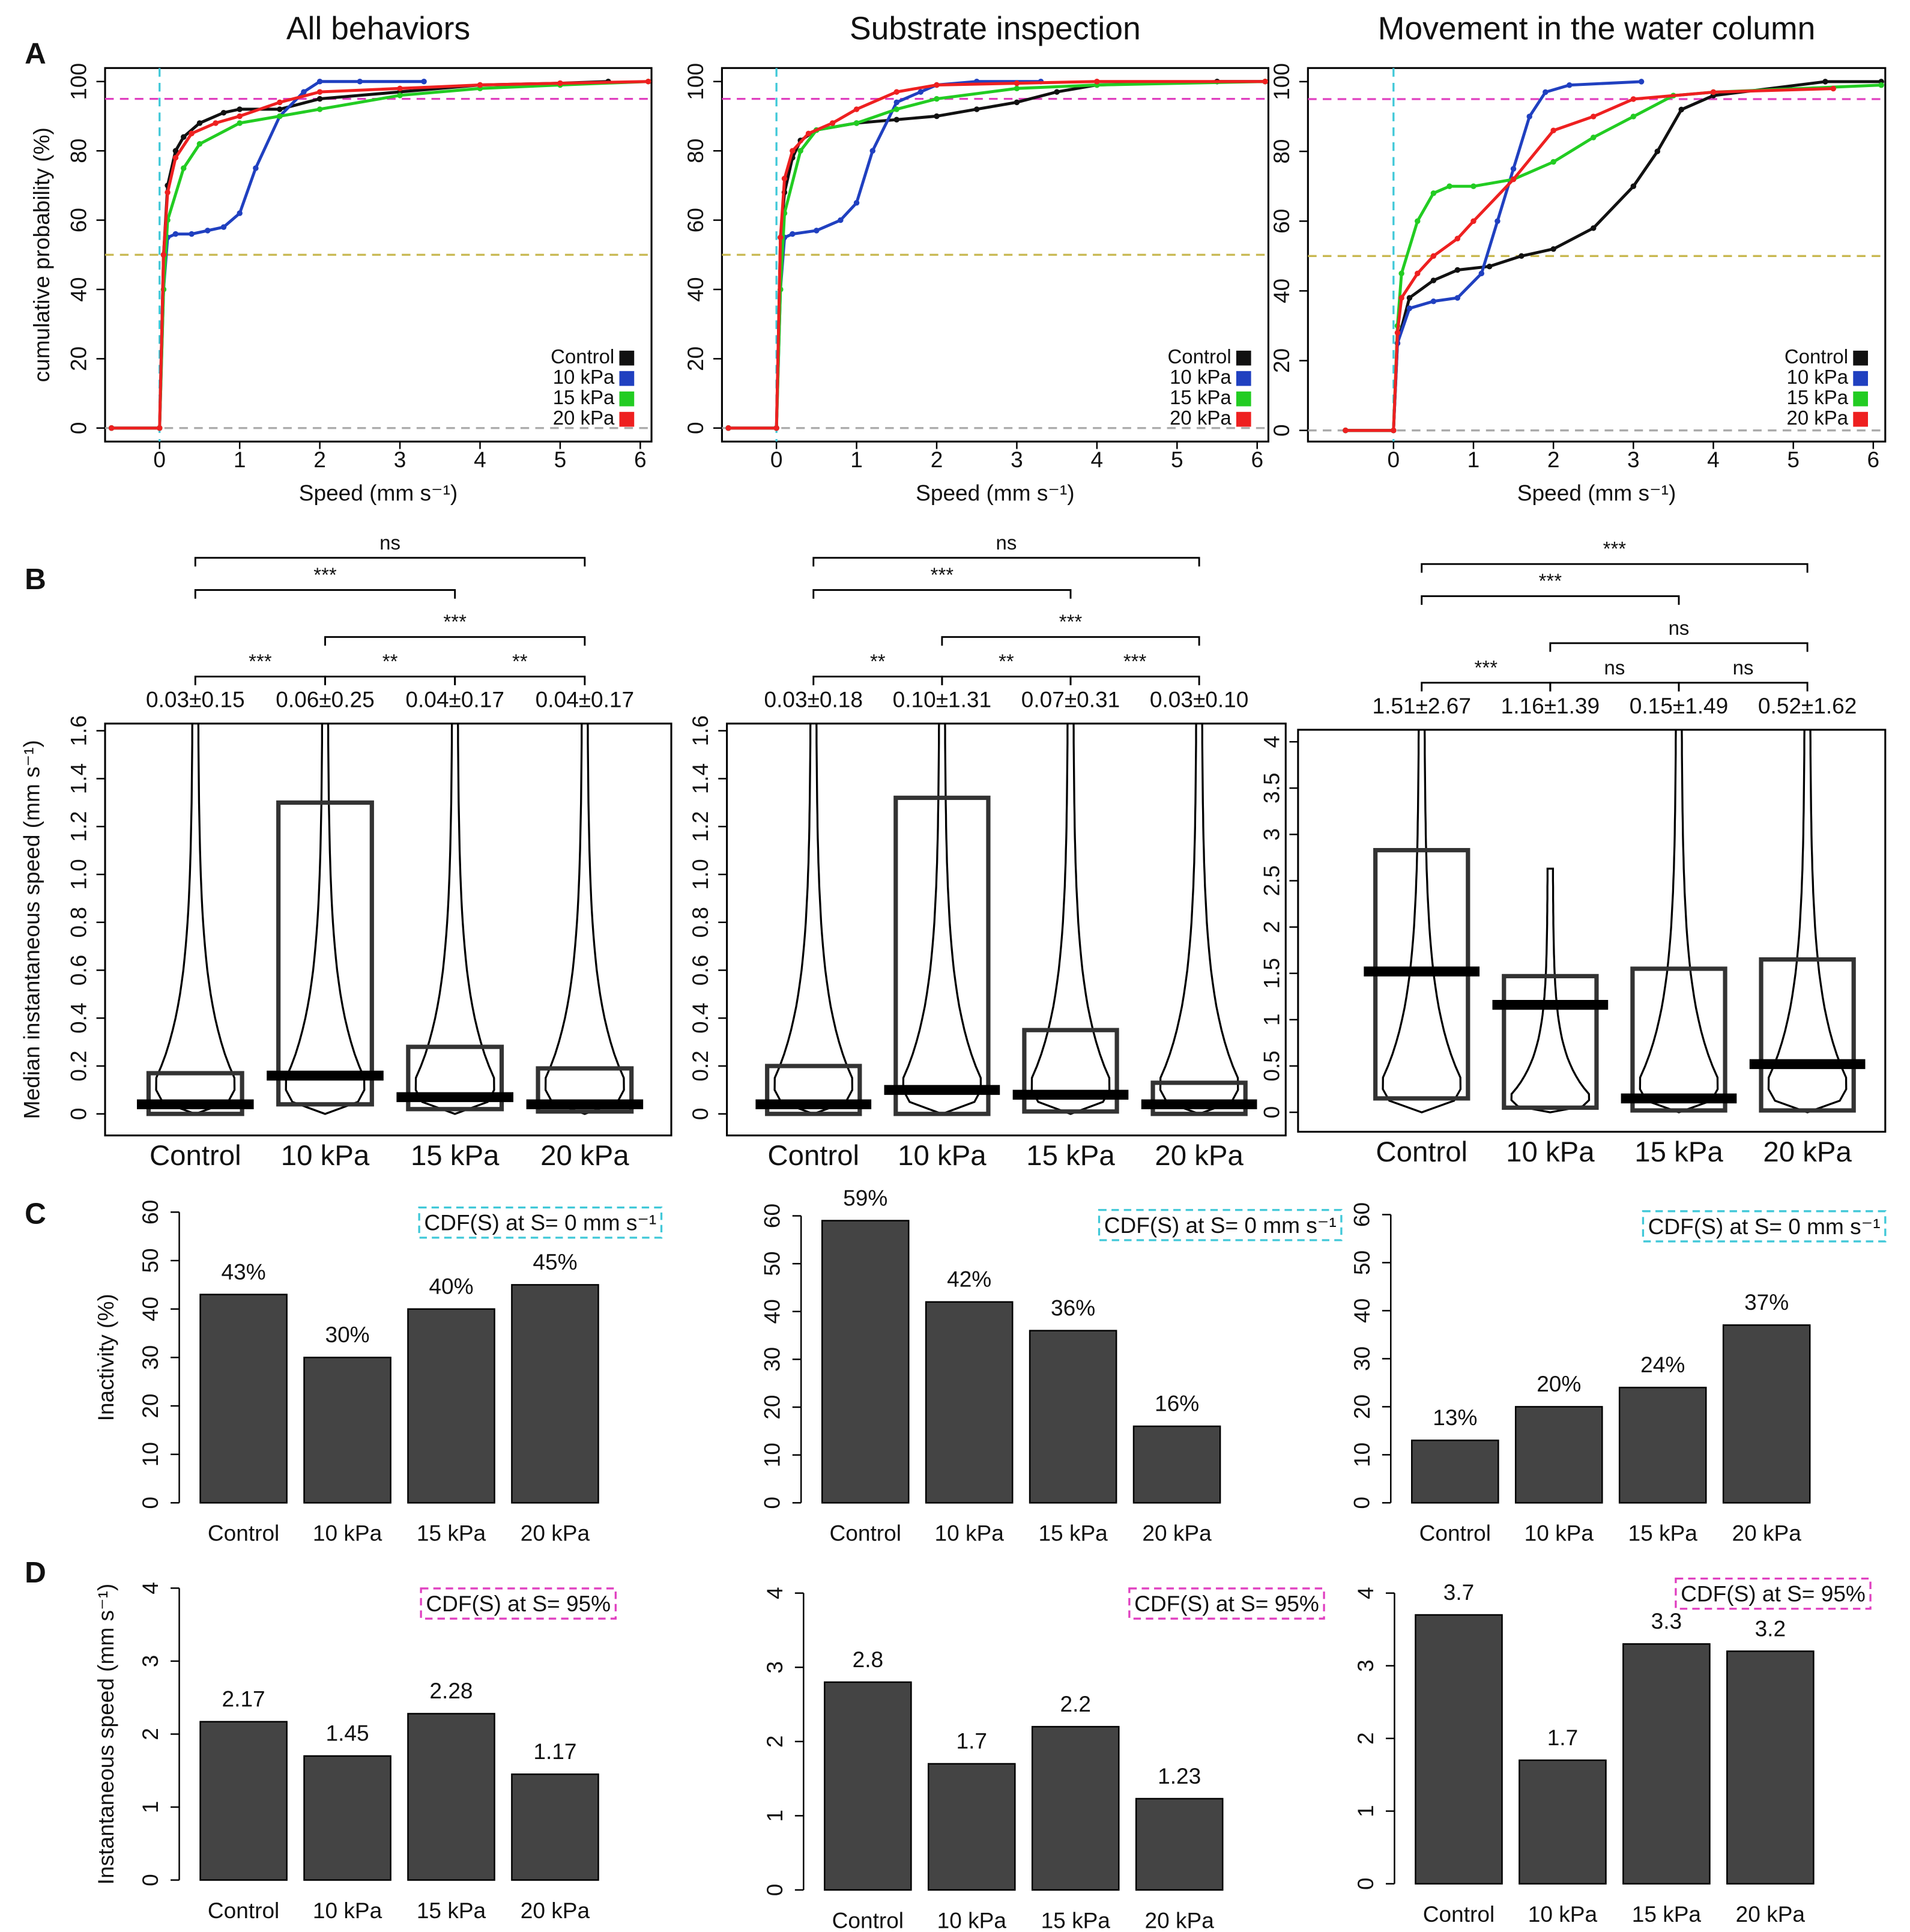  I want to click on y-tick-label: 30, so click(772, 1360).